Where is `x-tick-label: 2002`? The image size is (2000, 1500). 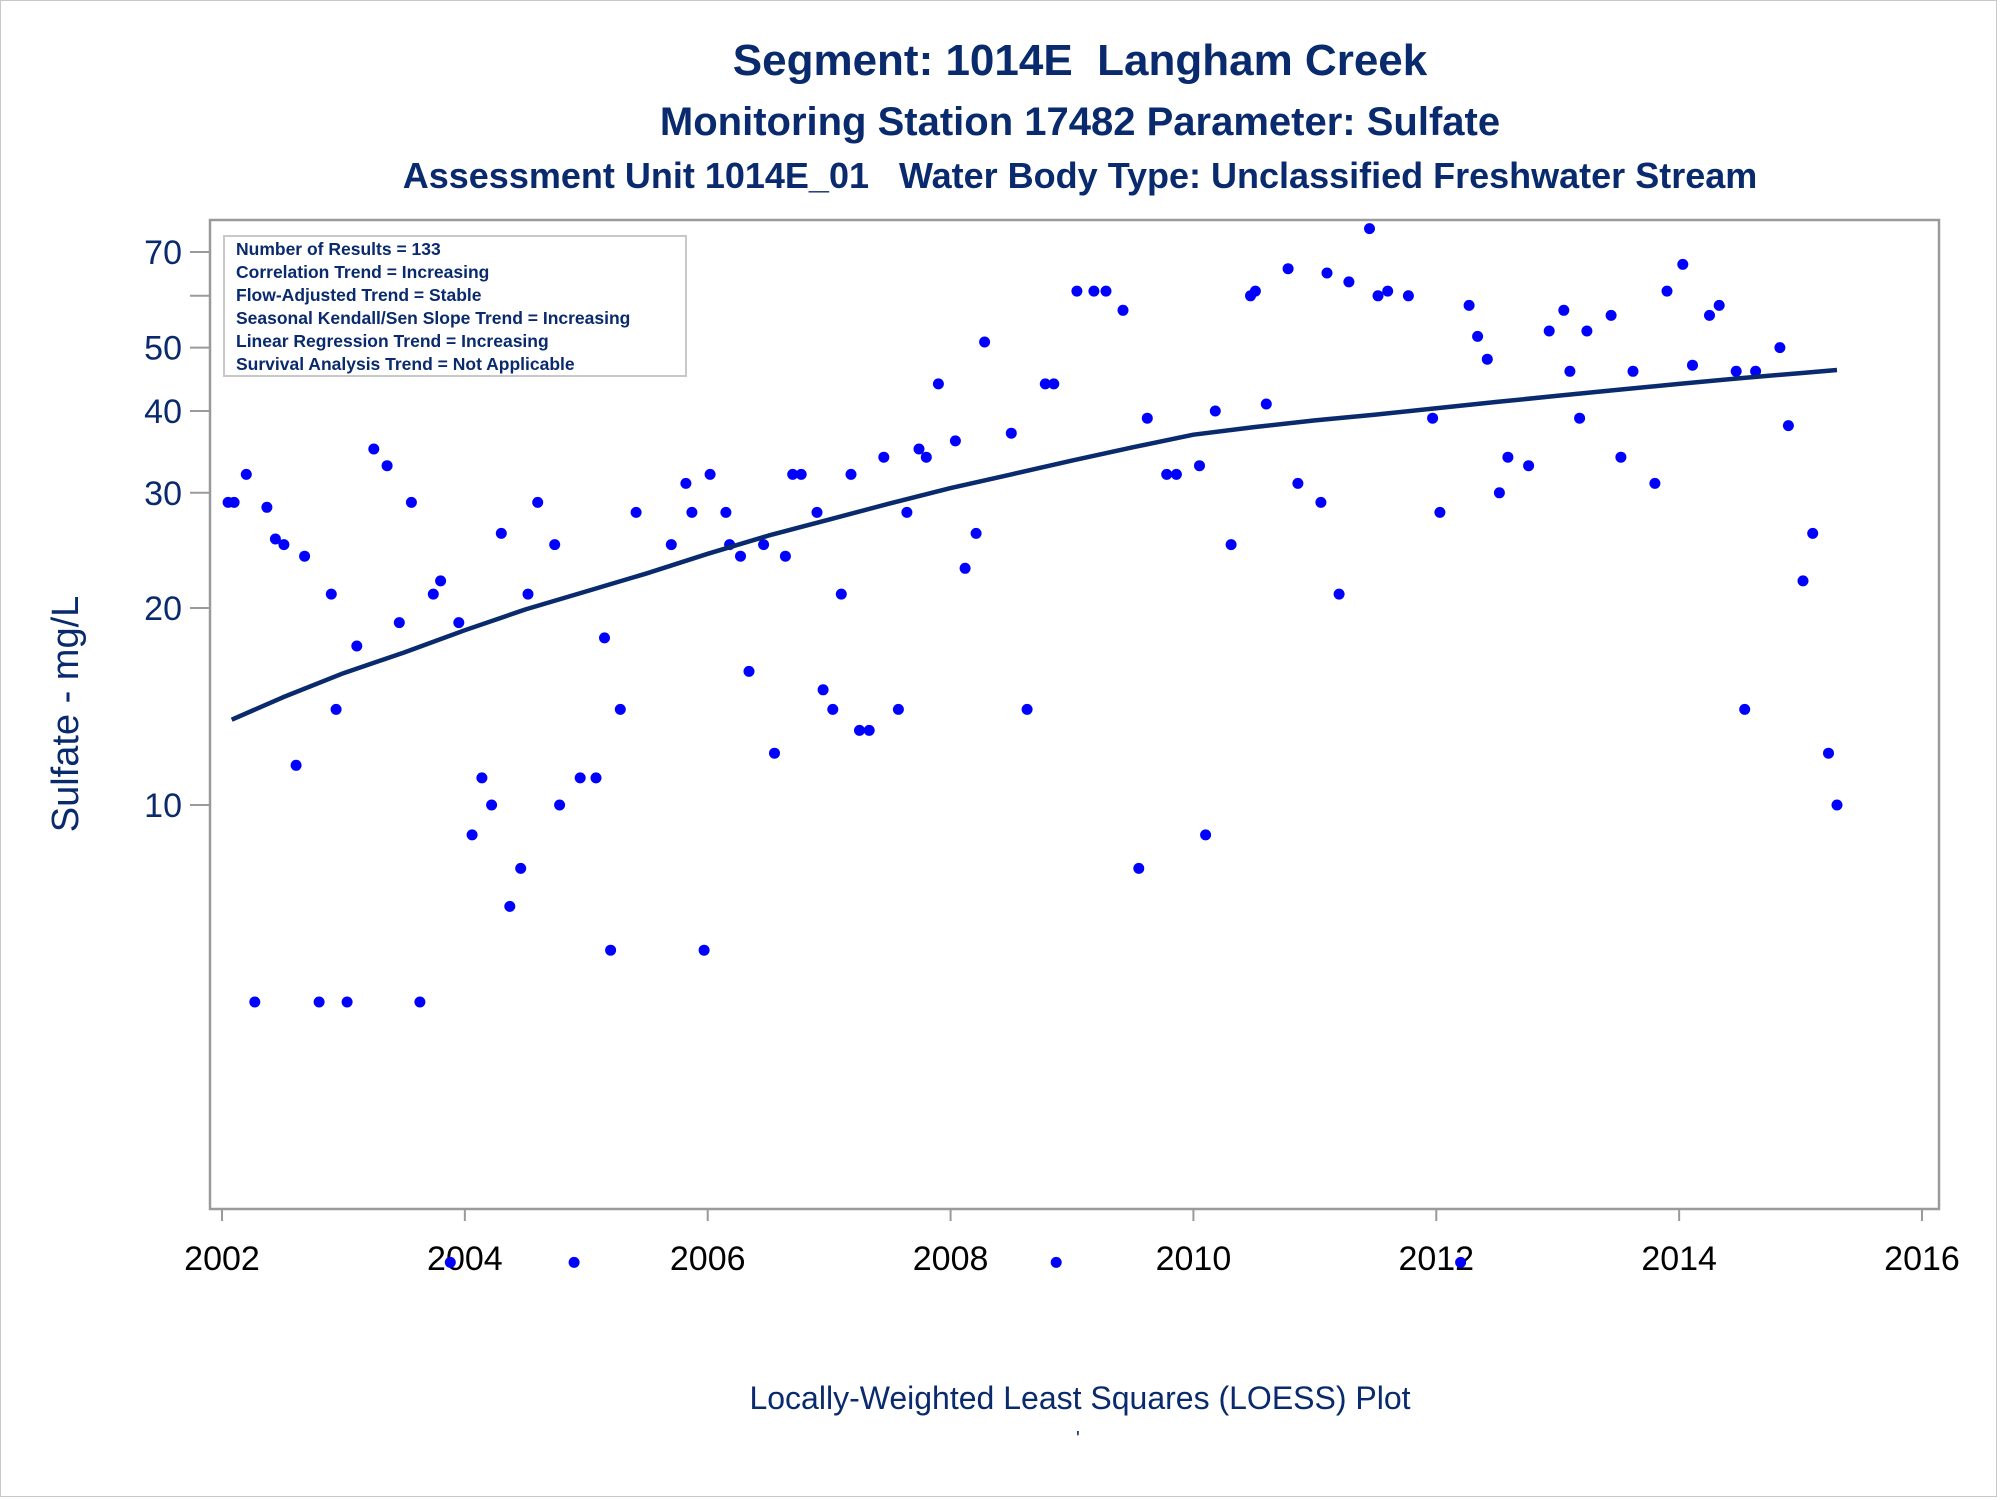 x-tick-label: 2002 is located at coordinates (222, 1259).